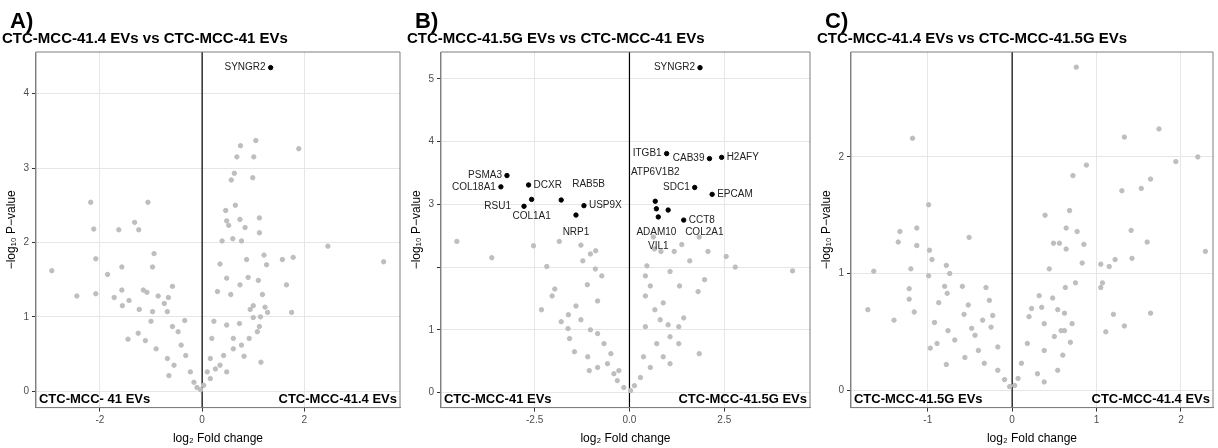 This screenshot has width=1218, height=448. Describe the element at coordinates (656, 231) in the screenshot. I see `annotation: ADAM10` at that location.